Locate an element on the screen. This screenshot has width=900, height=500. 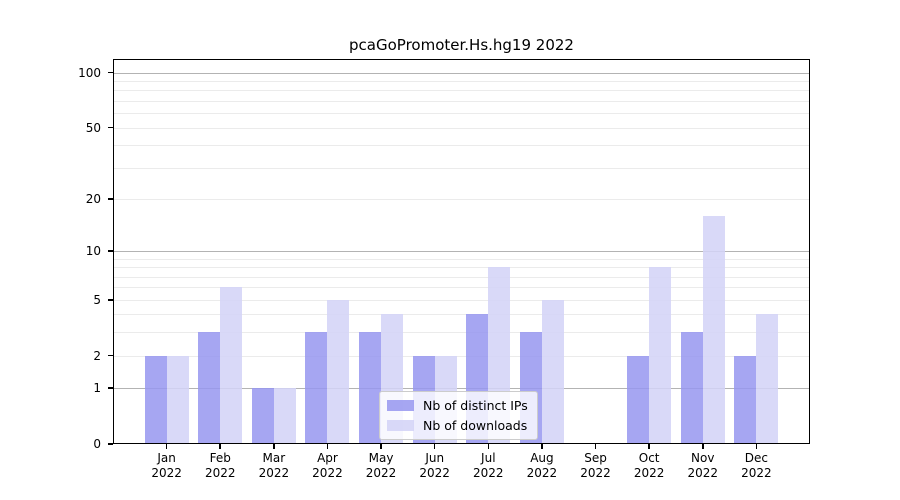
x-tick-label-jun-2022: Jun 2022 is located at coordinates (434, 465).